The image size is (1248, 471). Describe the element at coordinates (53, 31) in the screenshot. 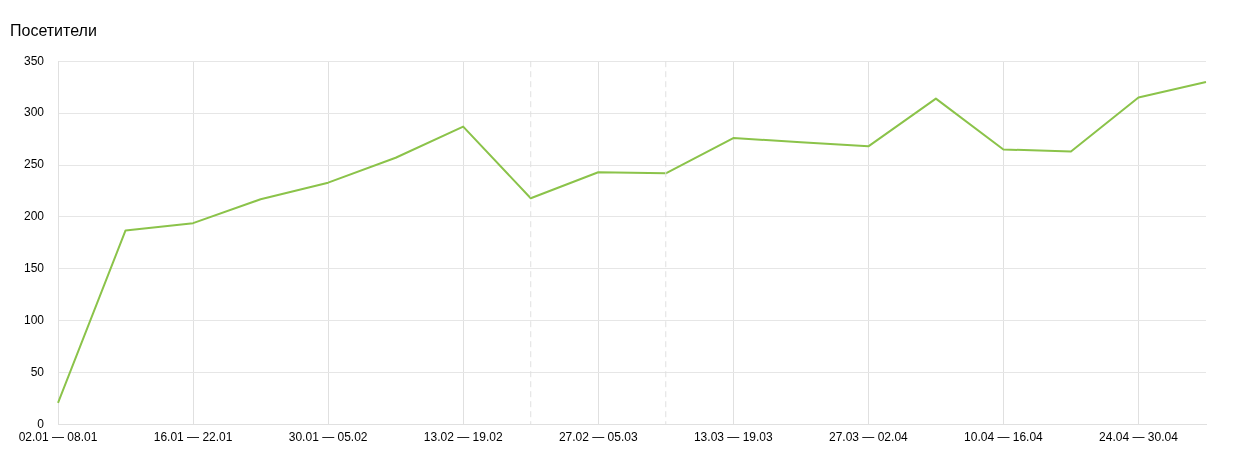

I see `chart-title: Посетители` at that location.